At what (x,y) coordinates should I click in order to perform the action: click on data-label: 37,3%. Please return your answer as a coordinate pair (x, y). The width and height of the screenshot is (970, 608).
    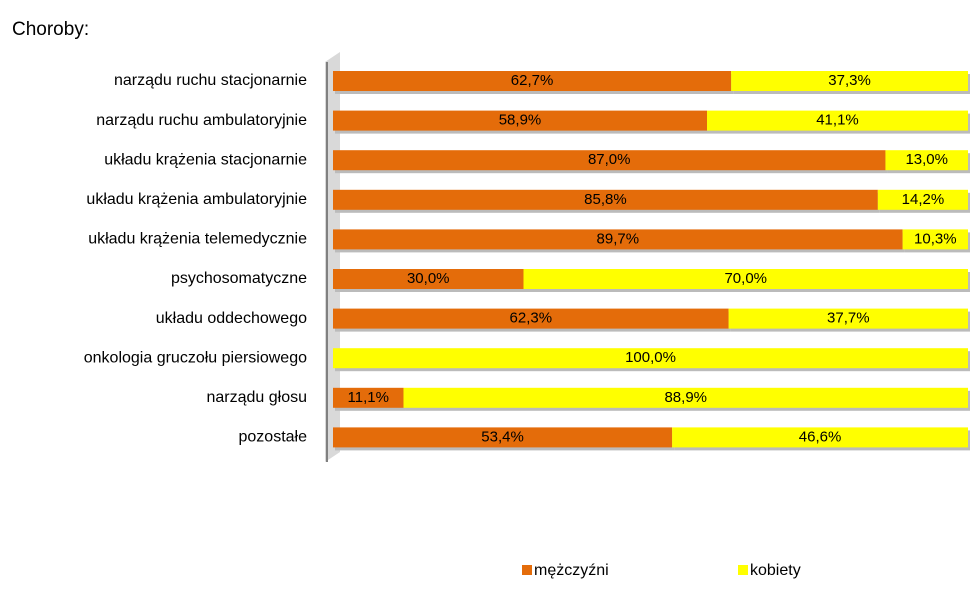
    Looking at the image, I should click on (849, 80).